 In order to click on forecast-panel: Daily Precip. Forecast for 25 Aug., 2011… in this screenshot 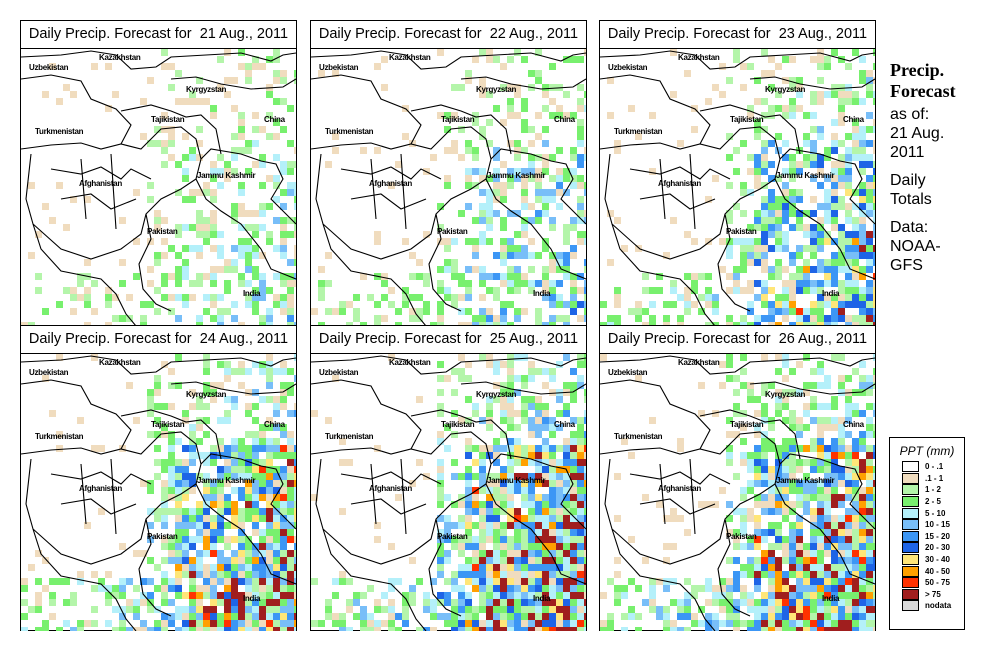, I will do `click(448, 478)`.